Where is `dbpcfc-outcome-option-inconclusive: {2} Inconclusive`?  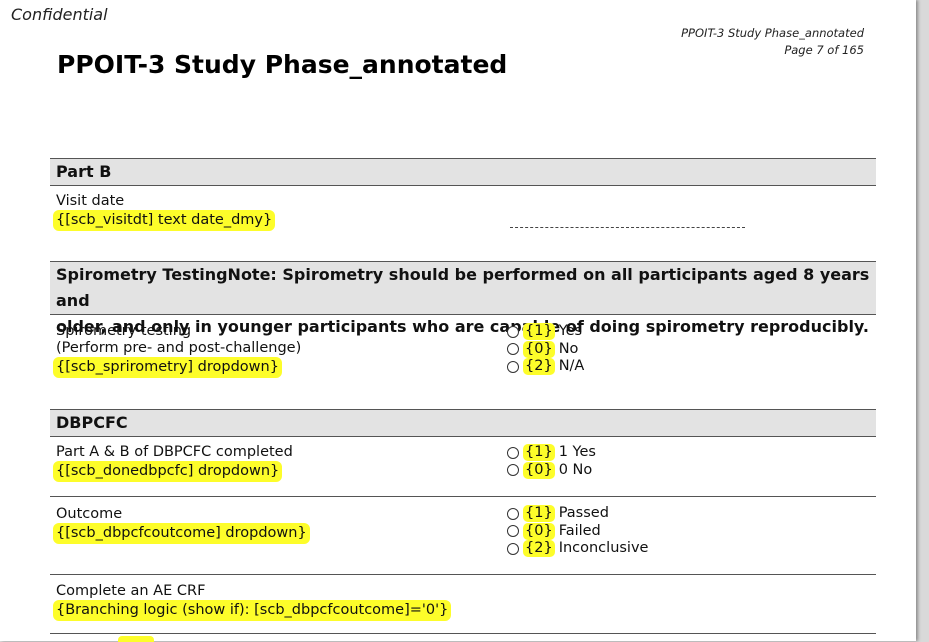 dbpcfc-outcome-option-inconclusive: {2} Inconclusive is located at coordinates (577, 549).